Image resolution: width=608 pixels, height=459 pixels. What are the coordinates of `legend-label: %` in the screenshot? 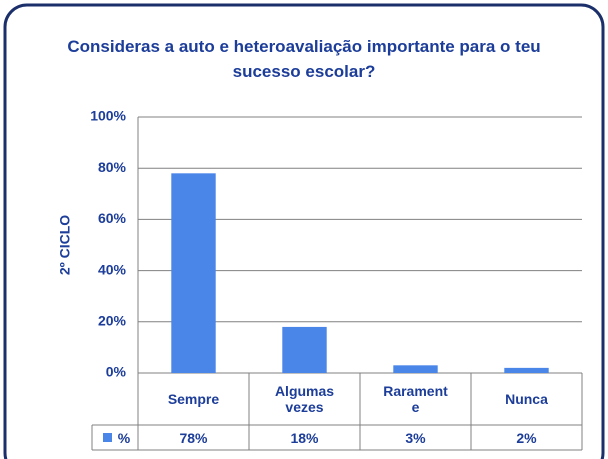 It's located at (124, 437).